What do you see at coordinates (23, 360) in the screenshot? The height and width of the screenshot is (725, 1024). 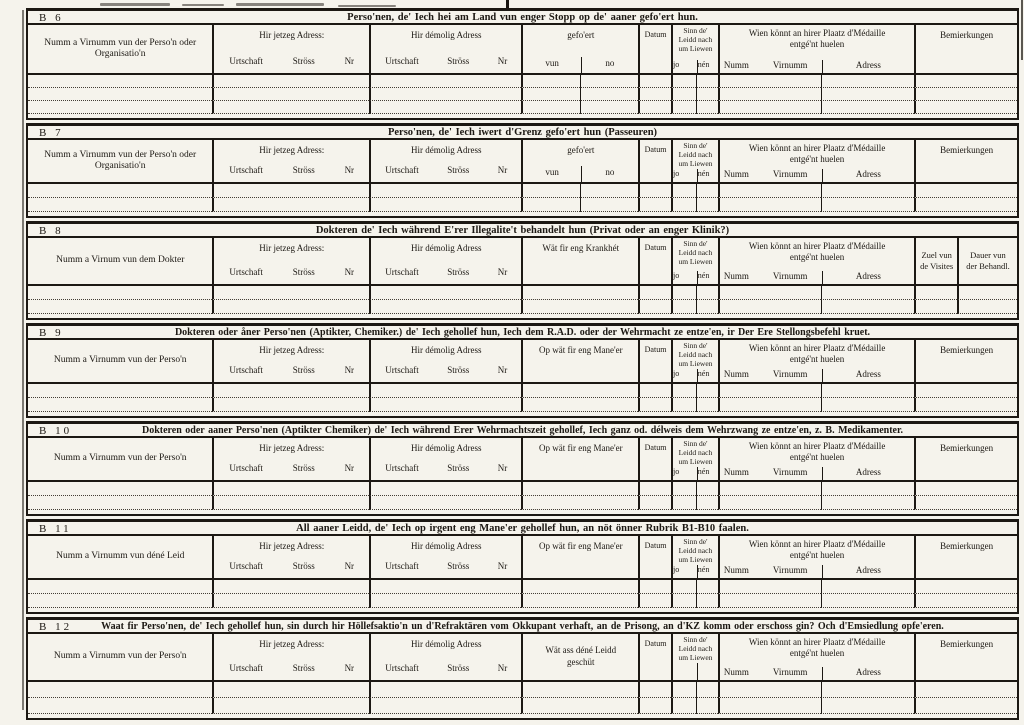 I see `page-edge-line-left` at bounding box center [23, 360].